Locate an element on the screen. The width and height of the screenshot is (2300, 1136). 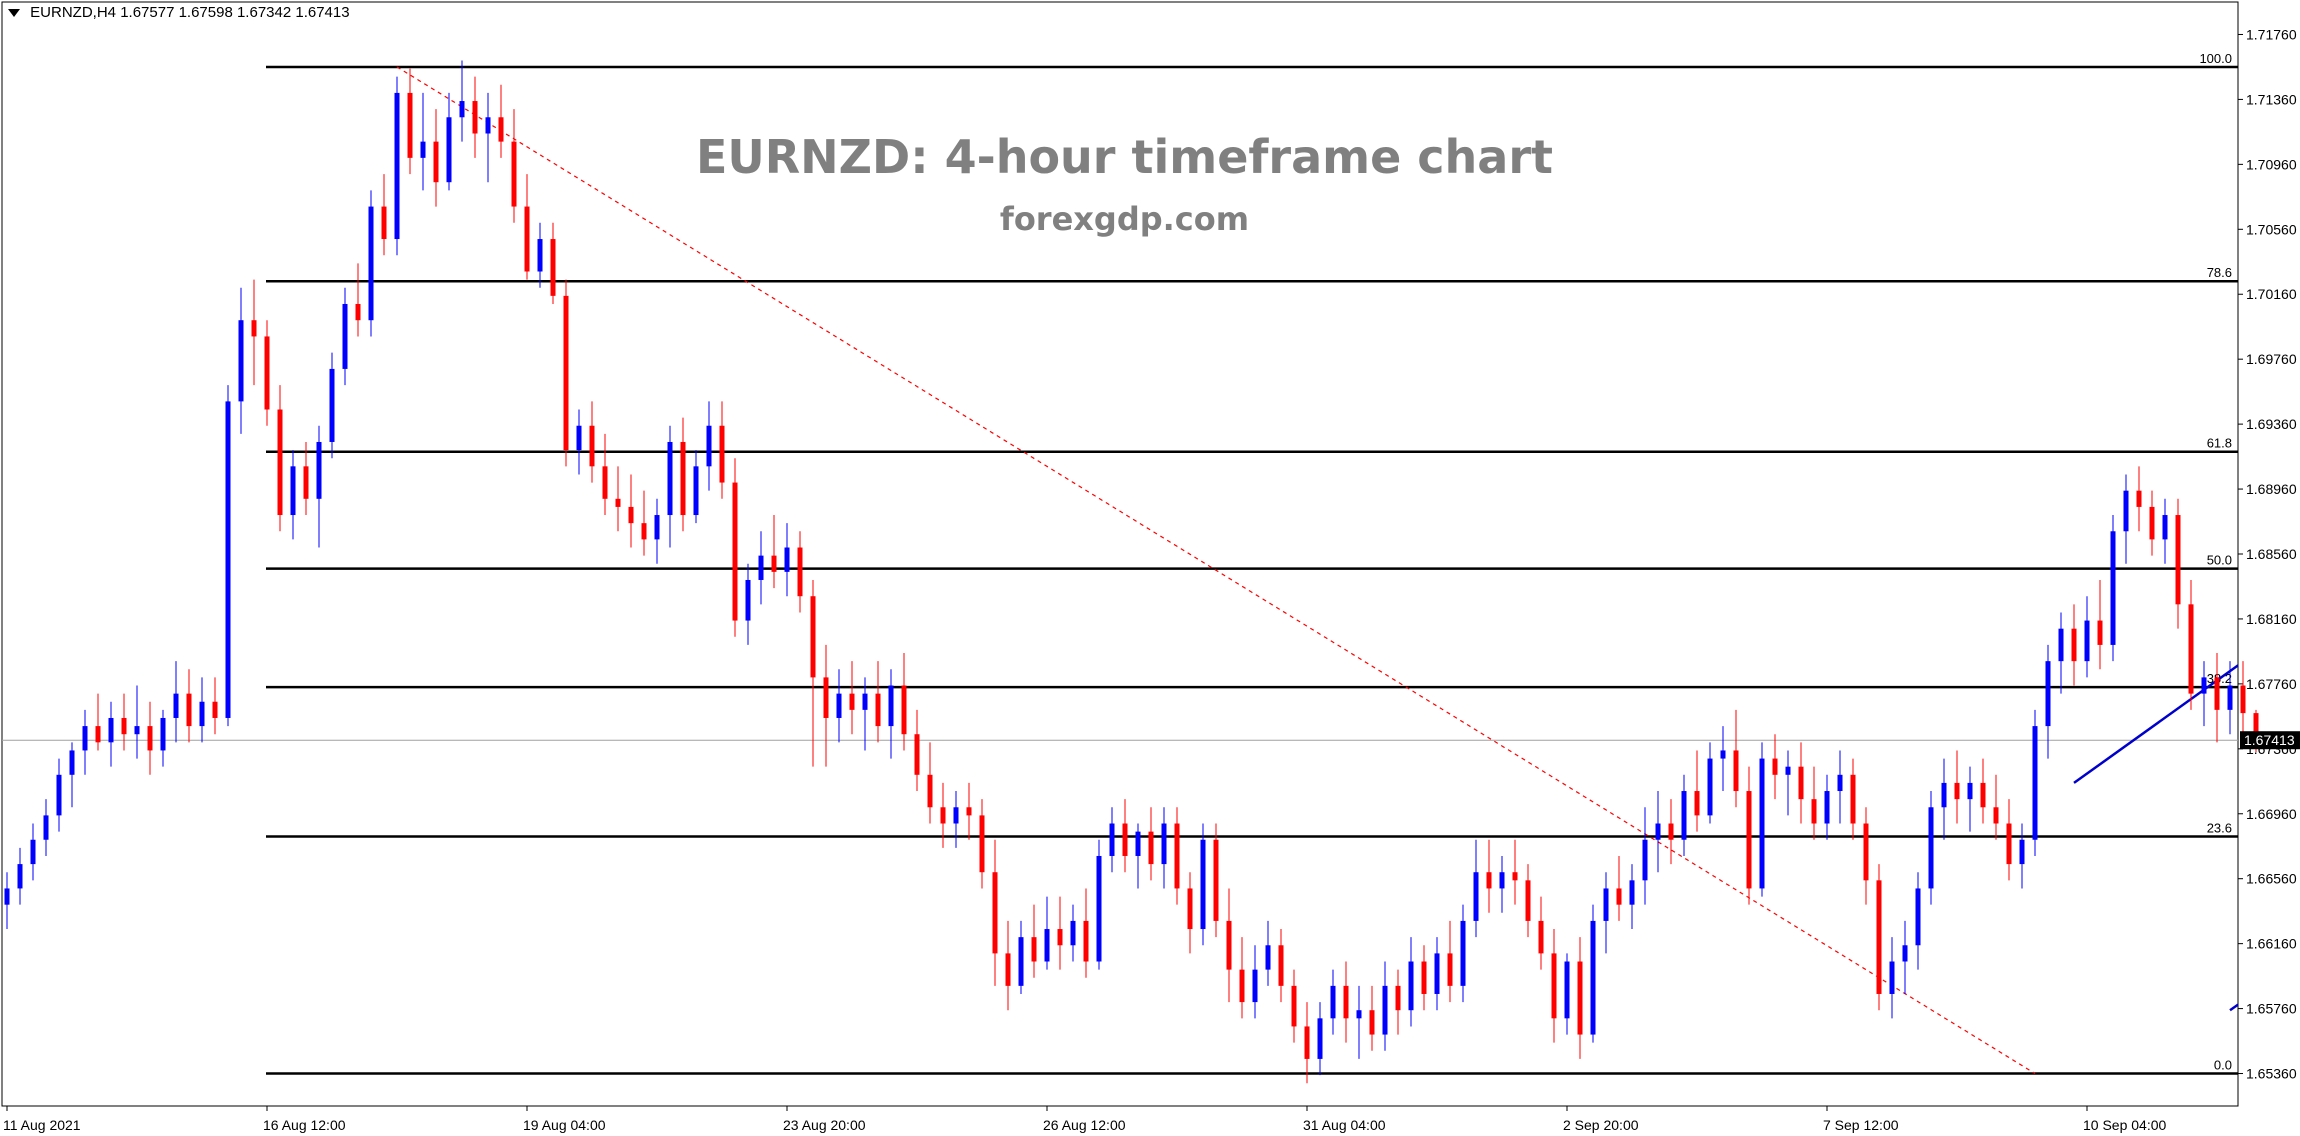
x-tick-label: 10 Sep 04:00 is located at coordinates (2125, 1125).